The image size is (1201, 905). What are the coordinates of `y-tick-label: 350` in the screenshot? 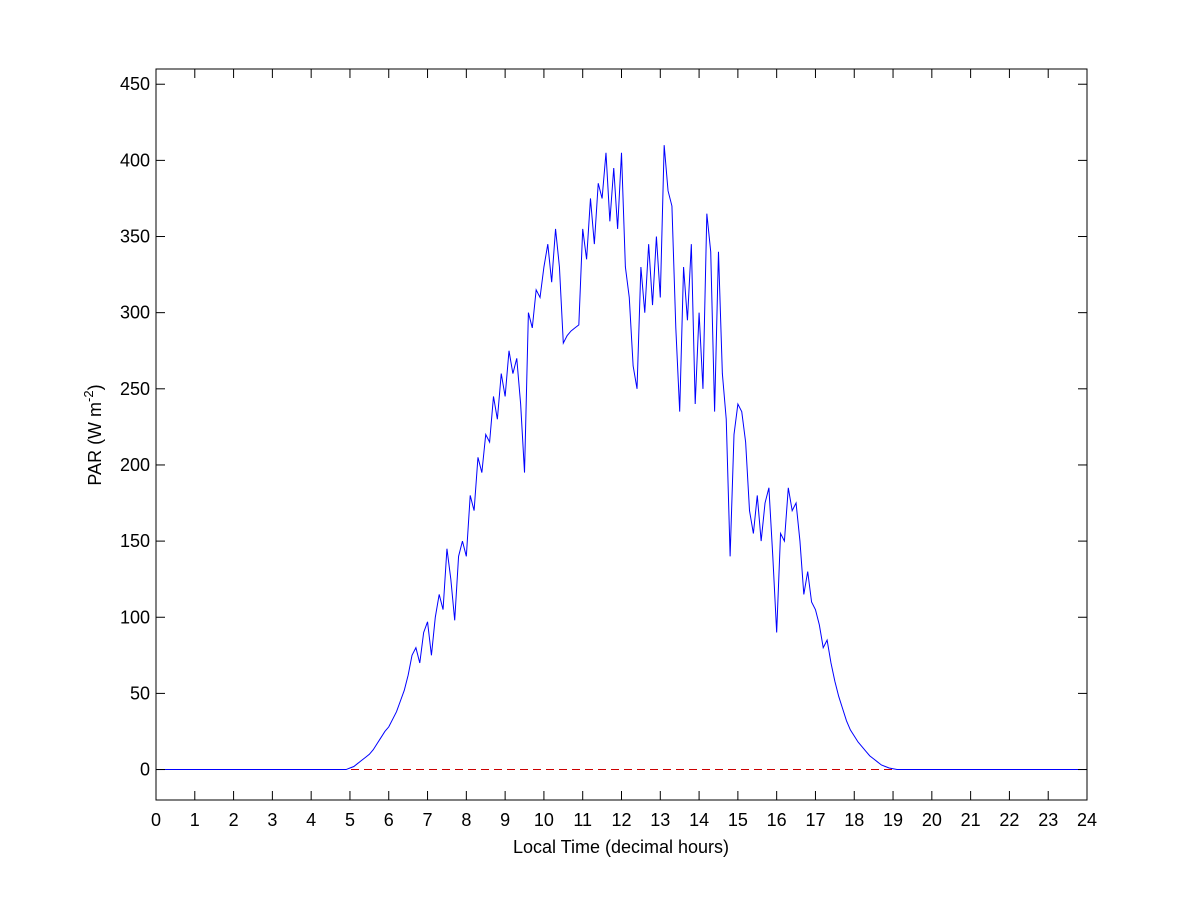 It's located at (135, 237).